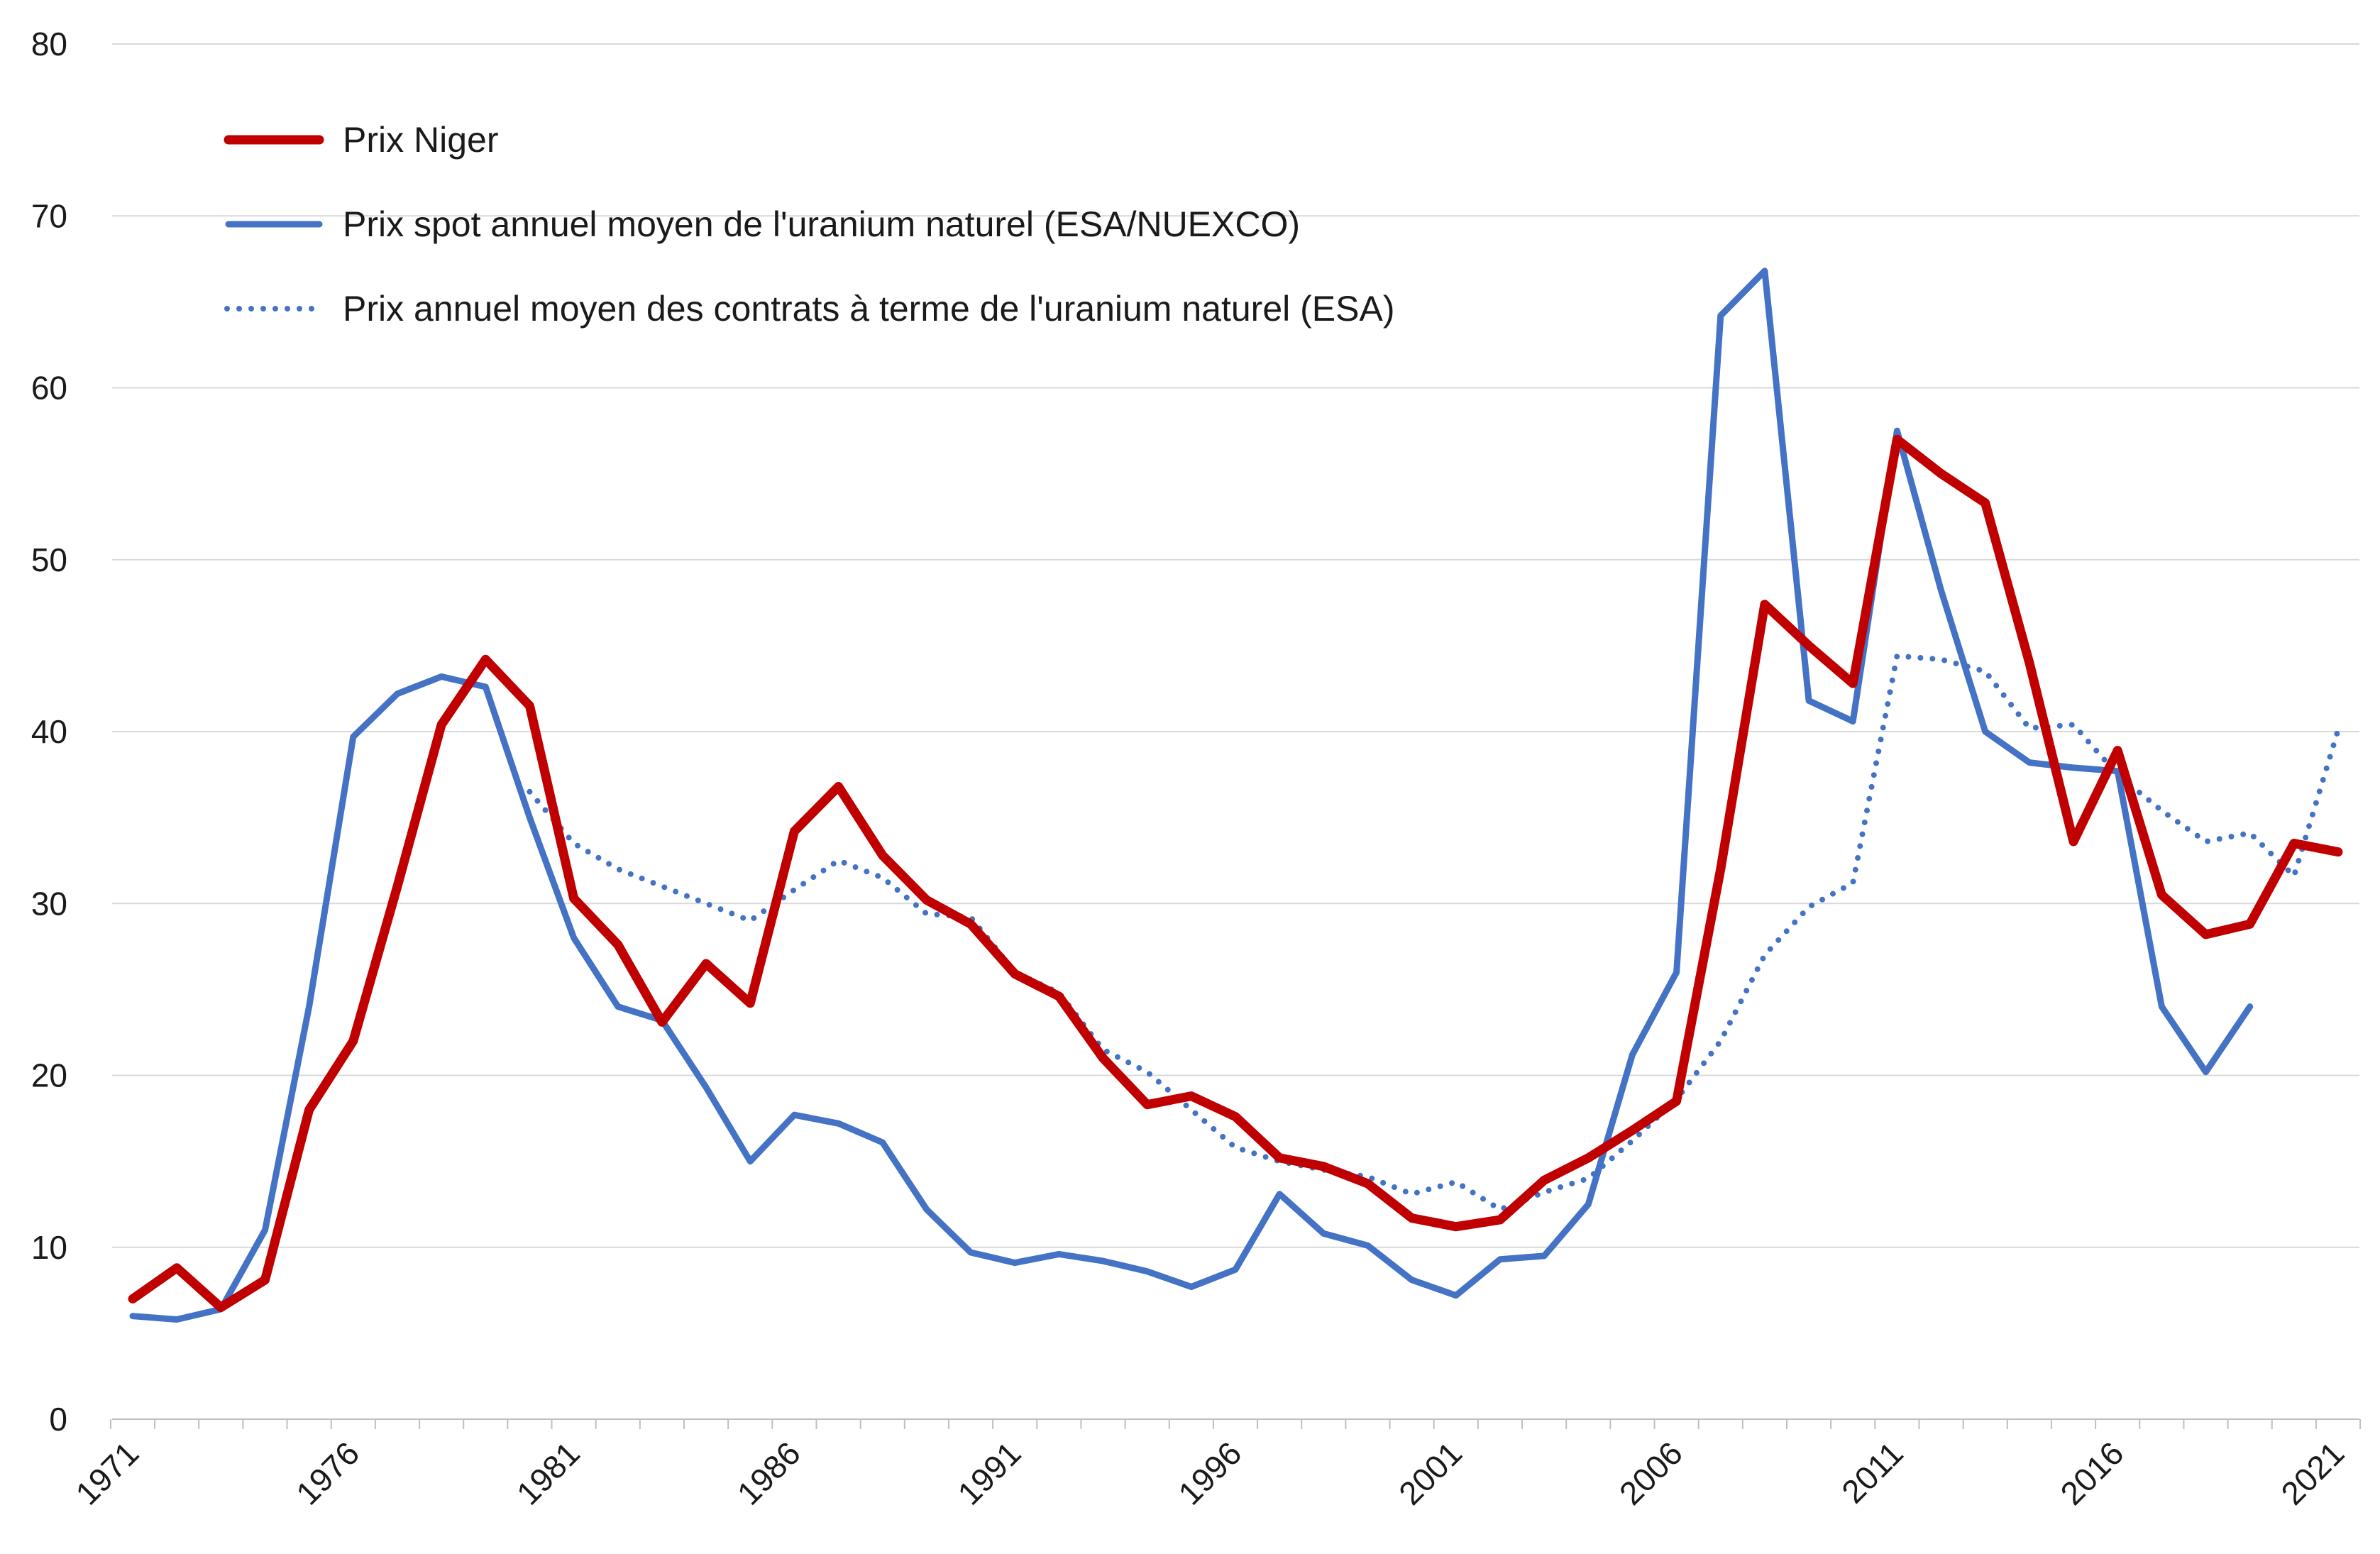 The height and width of the screenshot is (1554, 2380). What do you see at coordinates (548, 1473) in the screenshot?
I see `x-tick-label: 1981` at bounding box center [548, 1473].